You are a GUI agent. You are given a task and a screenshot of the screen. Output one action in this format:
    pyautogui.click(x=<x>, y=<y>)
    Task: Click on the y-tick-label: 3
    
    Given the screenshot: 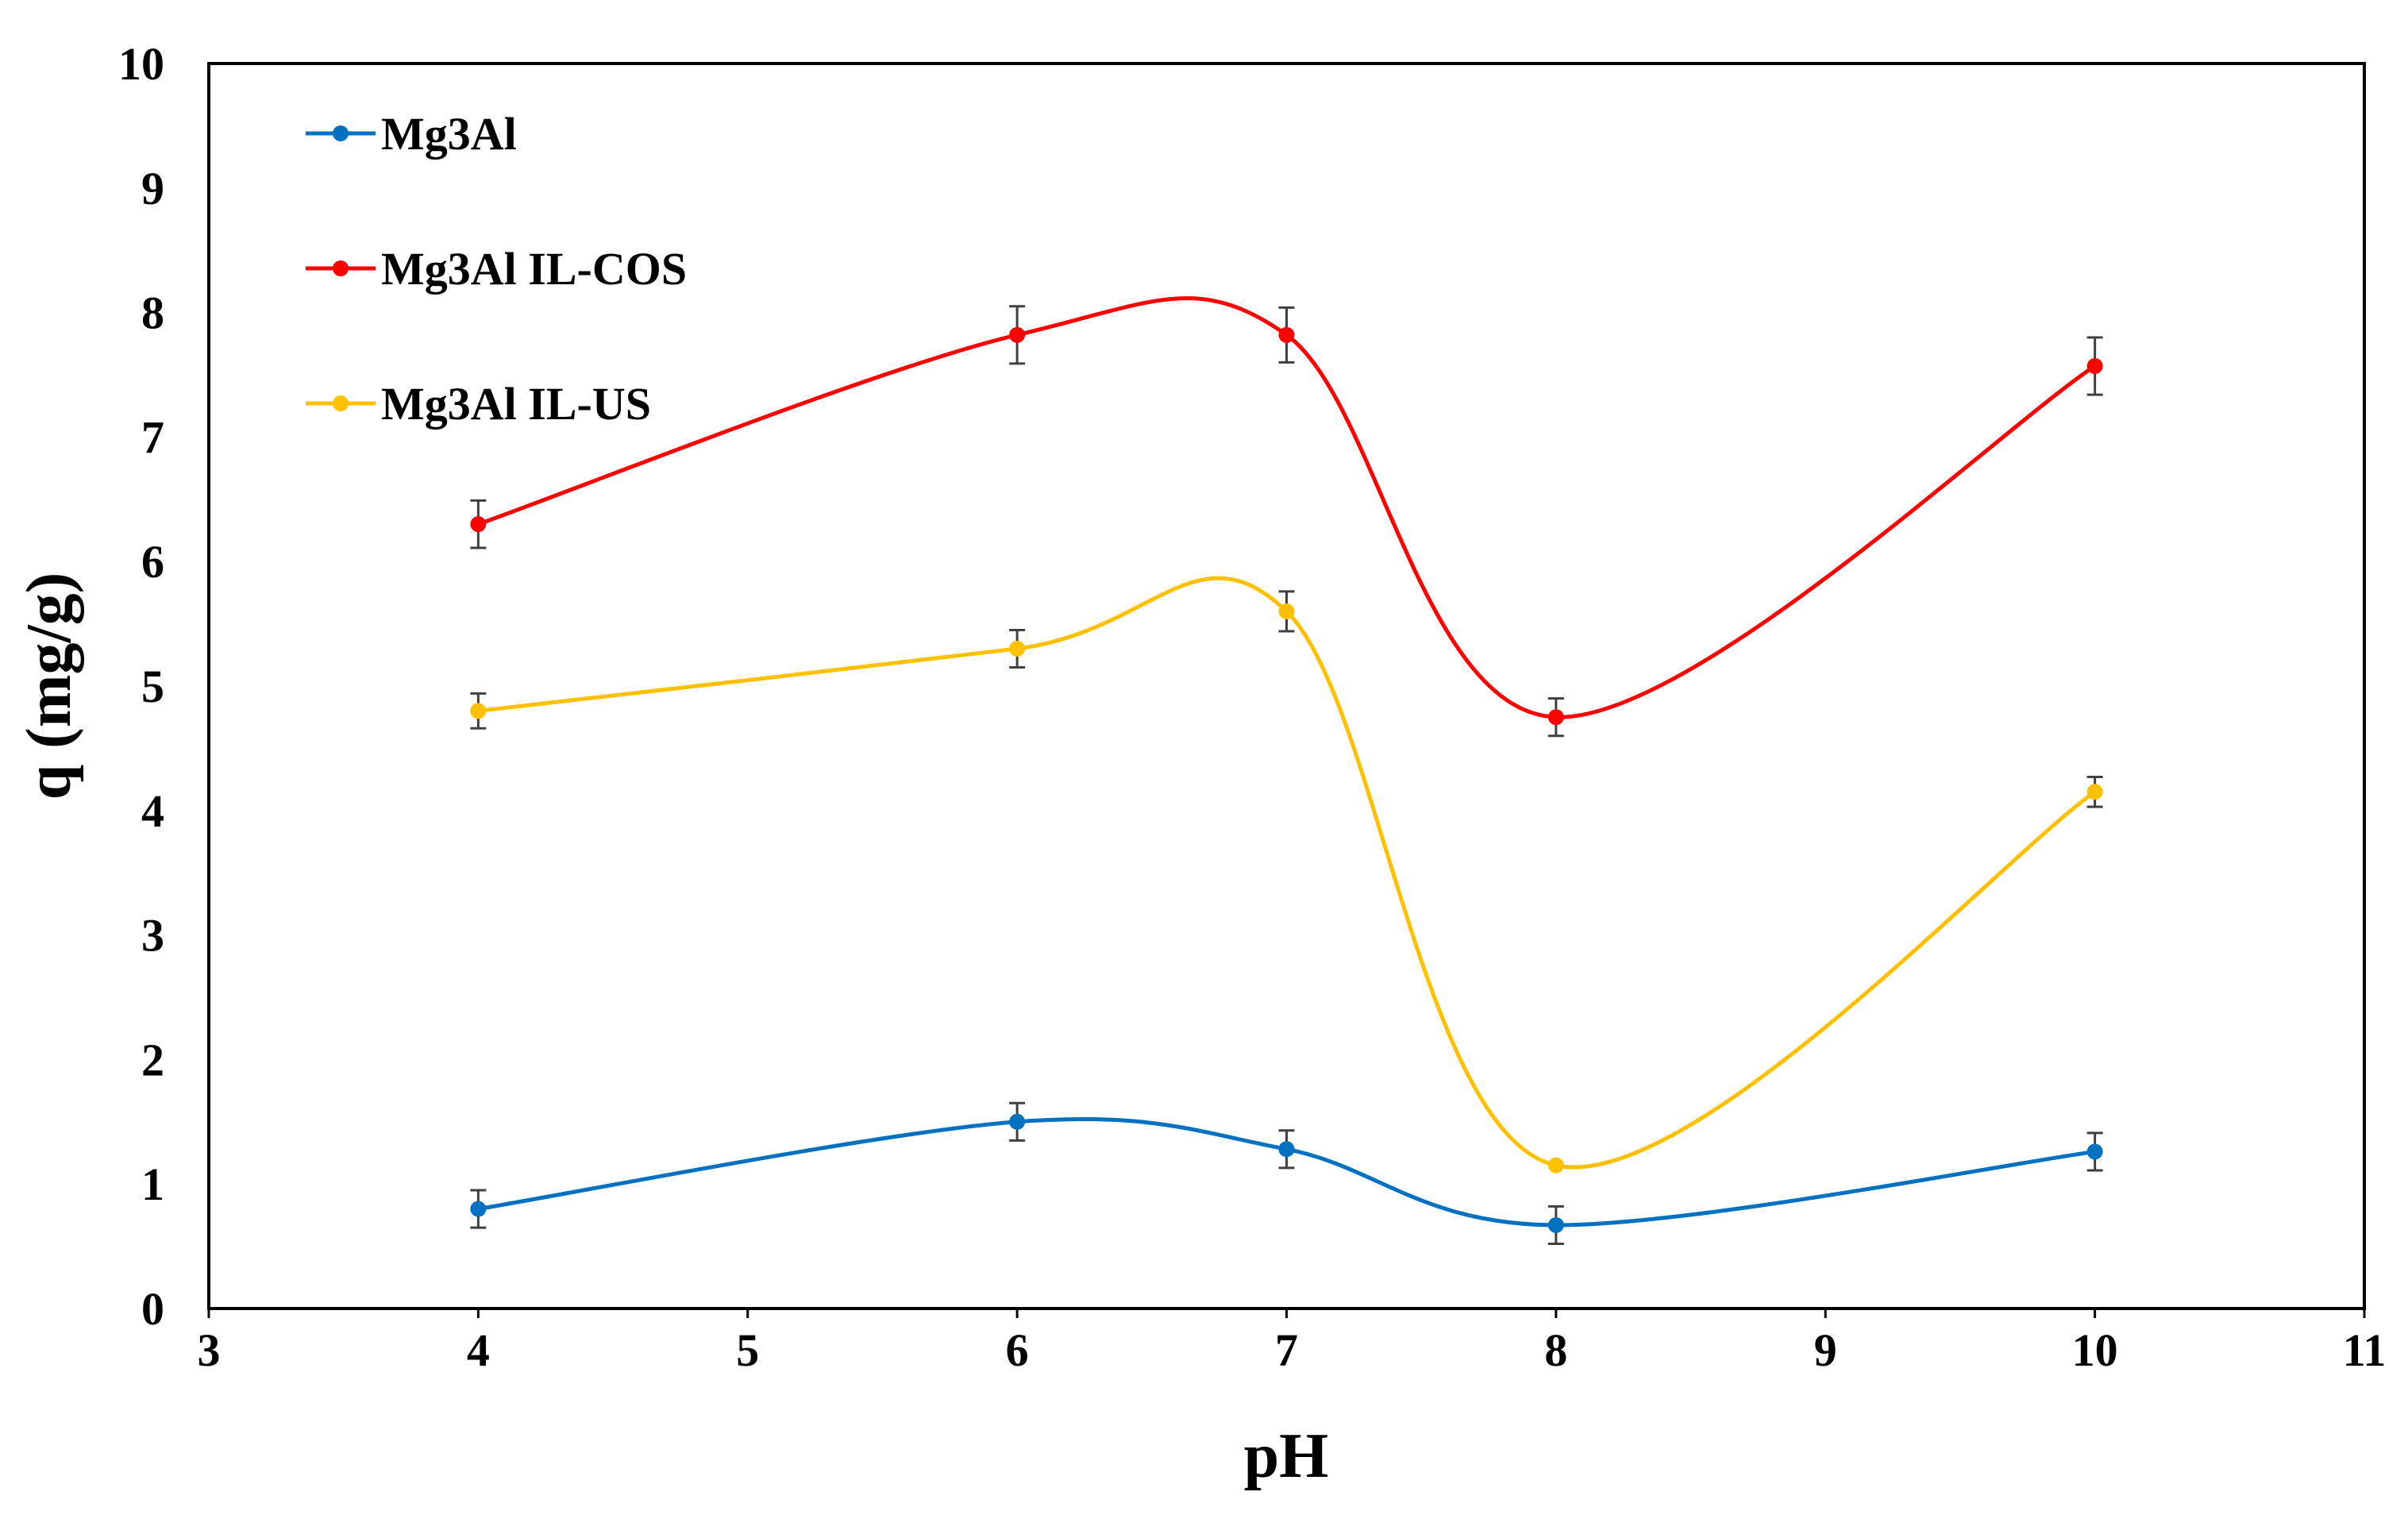 What is the action you would take?
    pyautogui.click(x=152, y=936)
    